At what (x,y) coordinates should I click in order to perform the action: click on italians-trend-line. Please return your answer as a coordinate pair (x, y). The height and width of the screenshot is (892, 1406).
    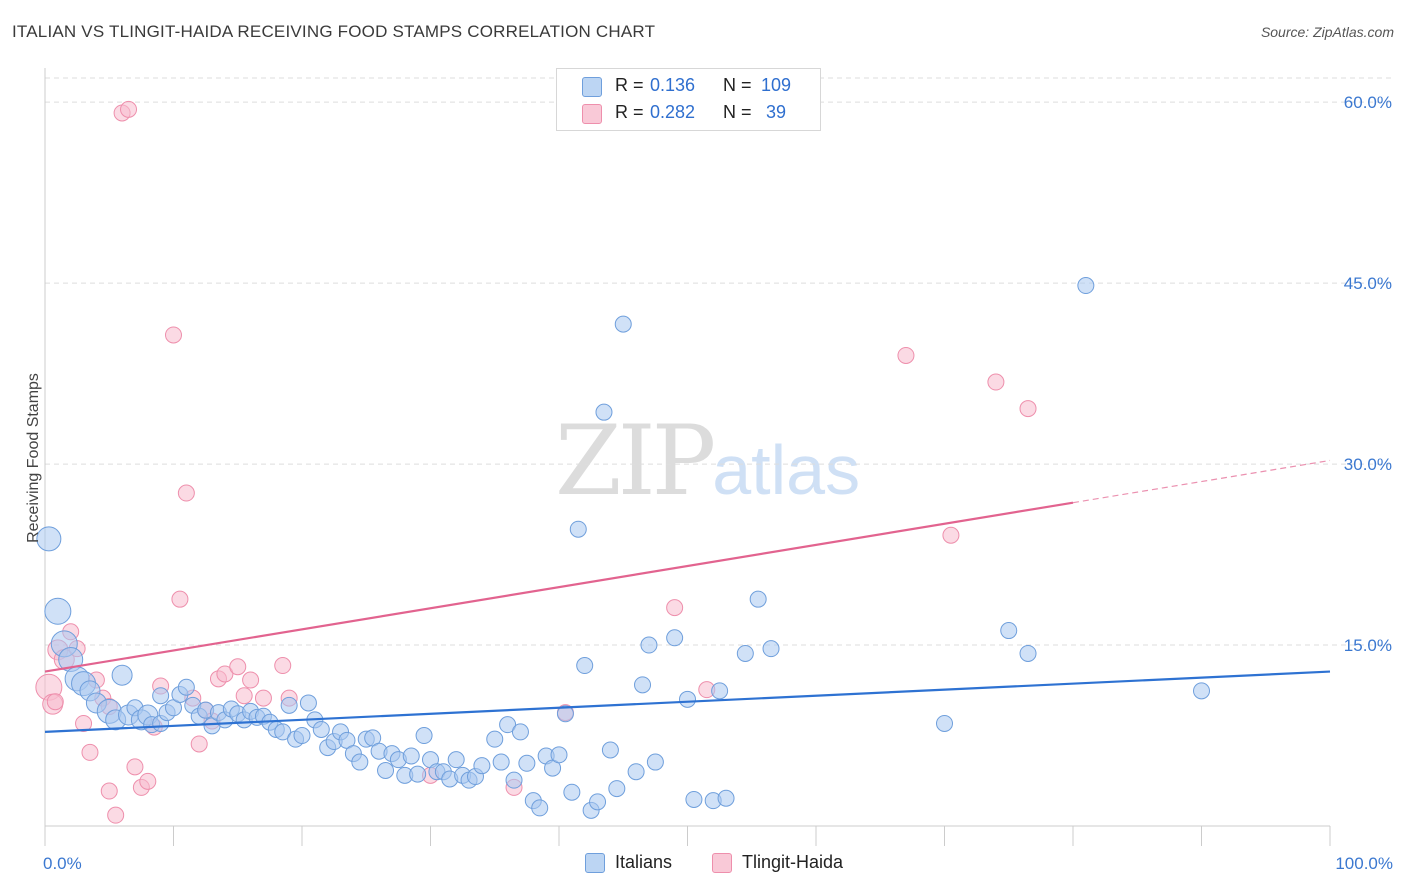
    Looking at the image, I should click on (687, 701).